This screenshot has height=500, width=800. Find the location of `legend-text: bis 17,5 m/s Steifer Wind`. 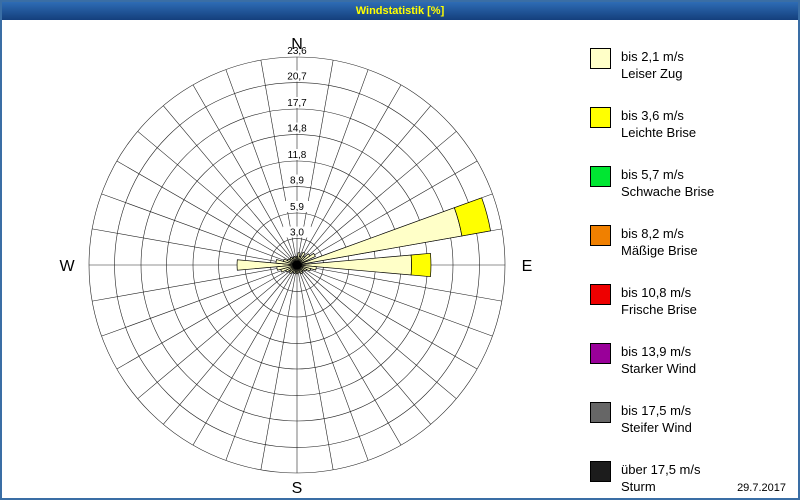

legend-text: bis 17,5 m/s Steifer Wind is located at coordinates (656, 419).